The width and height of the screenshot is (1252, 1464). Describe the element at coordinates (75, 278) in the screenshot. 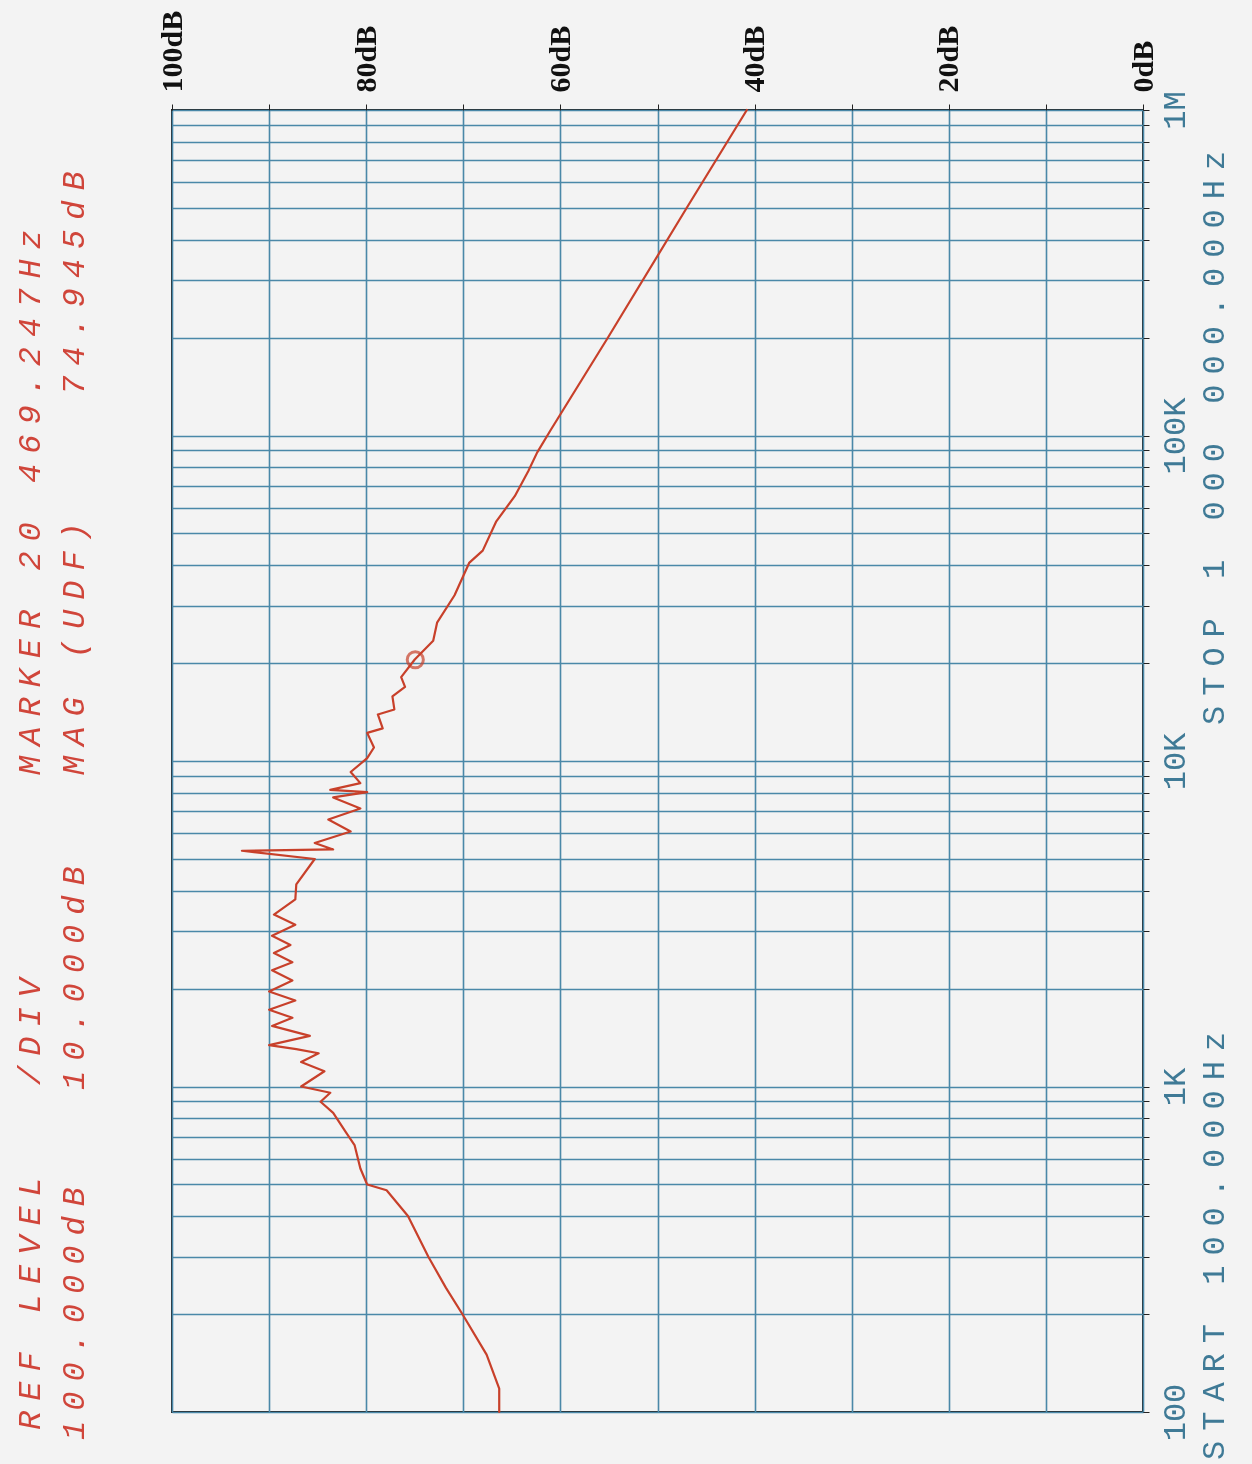

I see `text: 74.945dB` at that location.